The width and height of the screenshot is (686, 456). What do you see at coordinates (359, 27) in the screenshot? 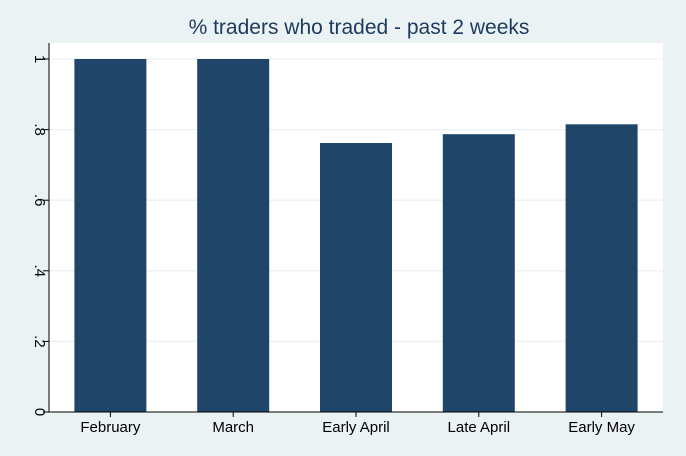
I see `chart-title: % traders who traded - past 2 weeks` at bounding box center [359, 27].